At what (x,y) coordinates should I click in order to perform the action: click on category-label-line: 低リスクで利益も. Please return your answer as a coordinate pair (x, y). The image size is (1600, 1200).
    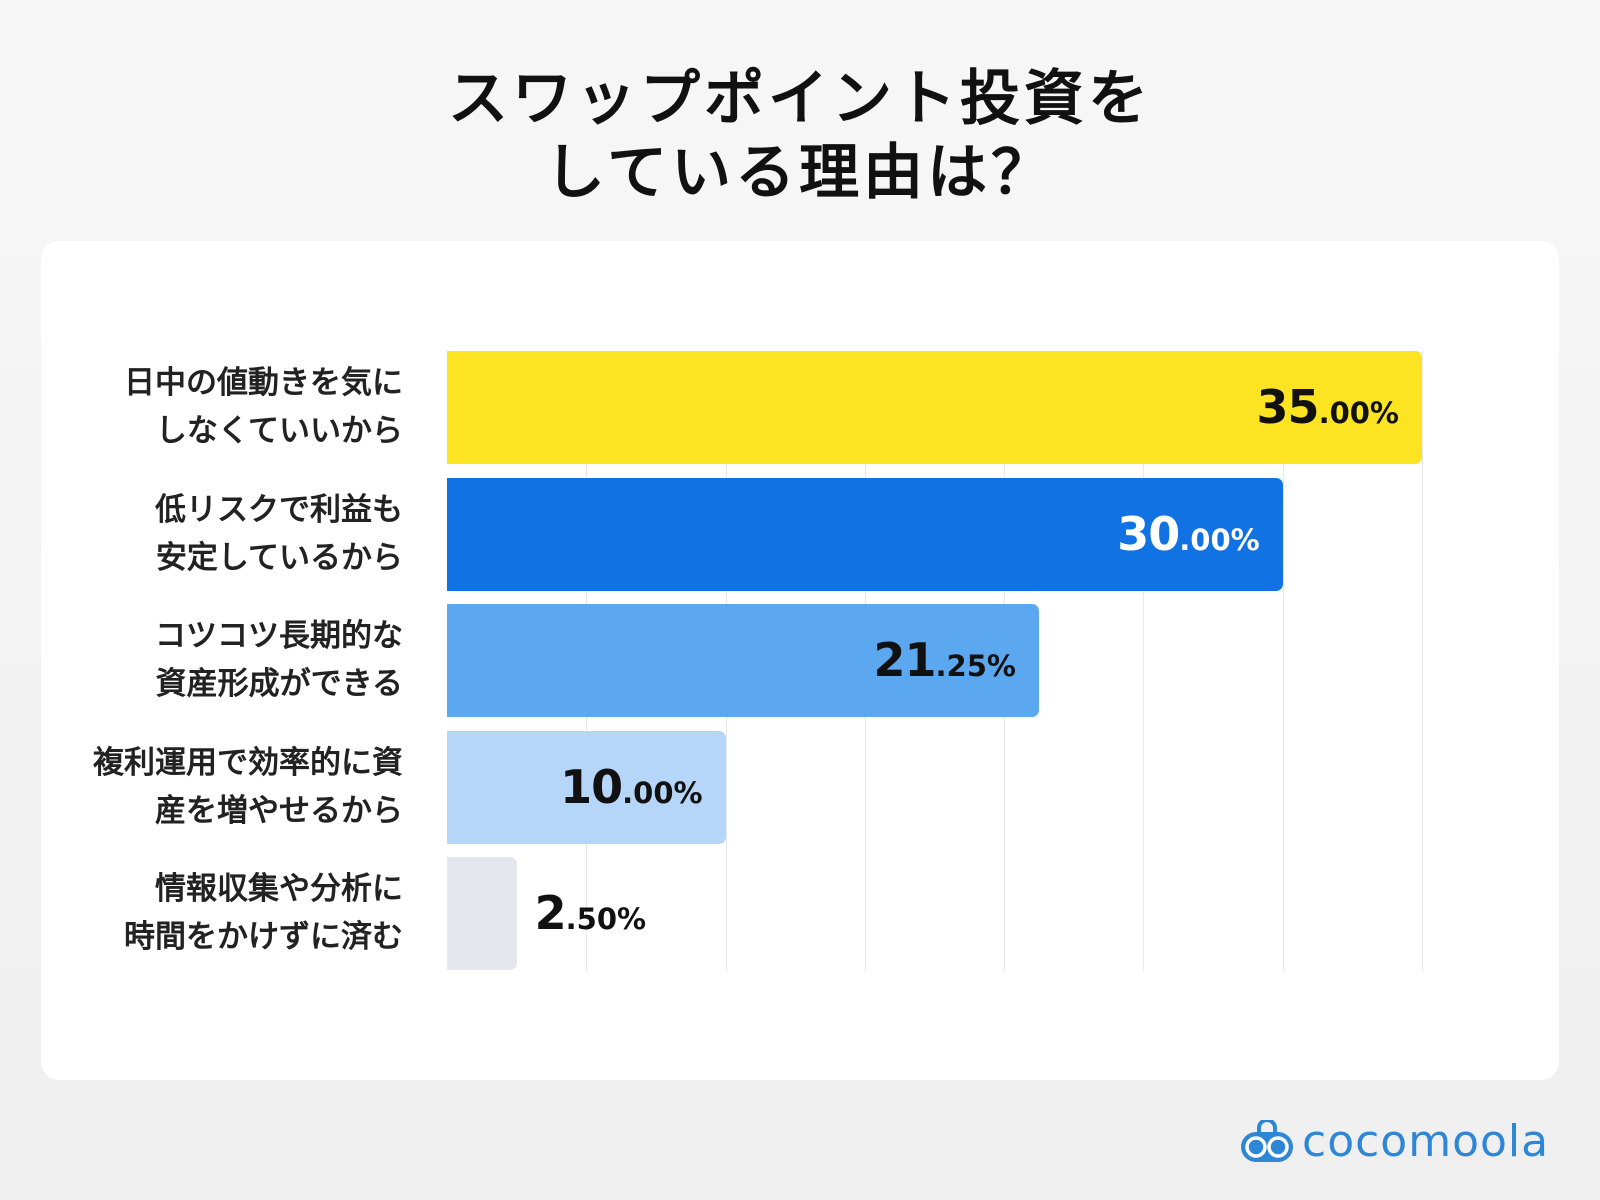
    Looking at the image, I should click on (279, 510).